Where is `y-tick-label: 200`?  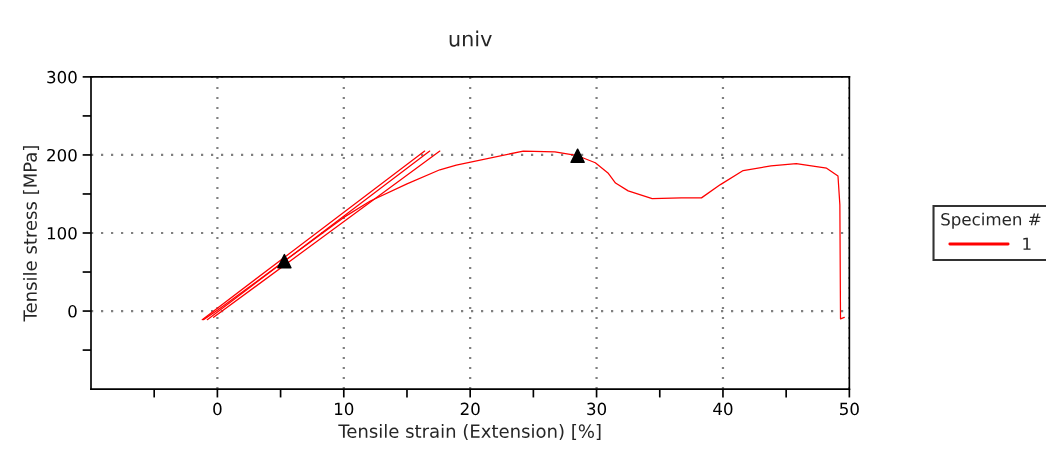
y-tick-label: 200 is located at coordinates (62, 155).